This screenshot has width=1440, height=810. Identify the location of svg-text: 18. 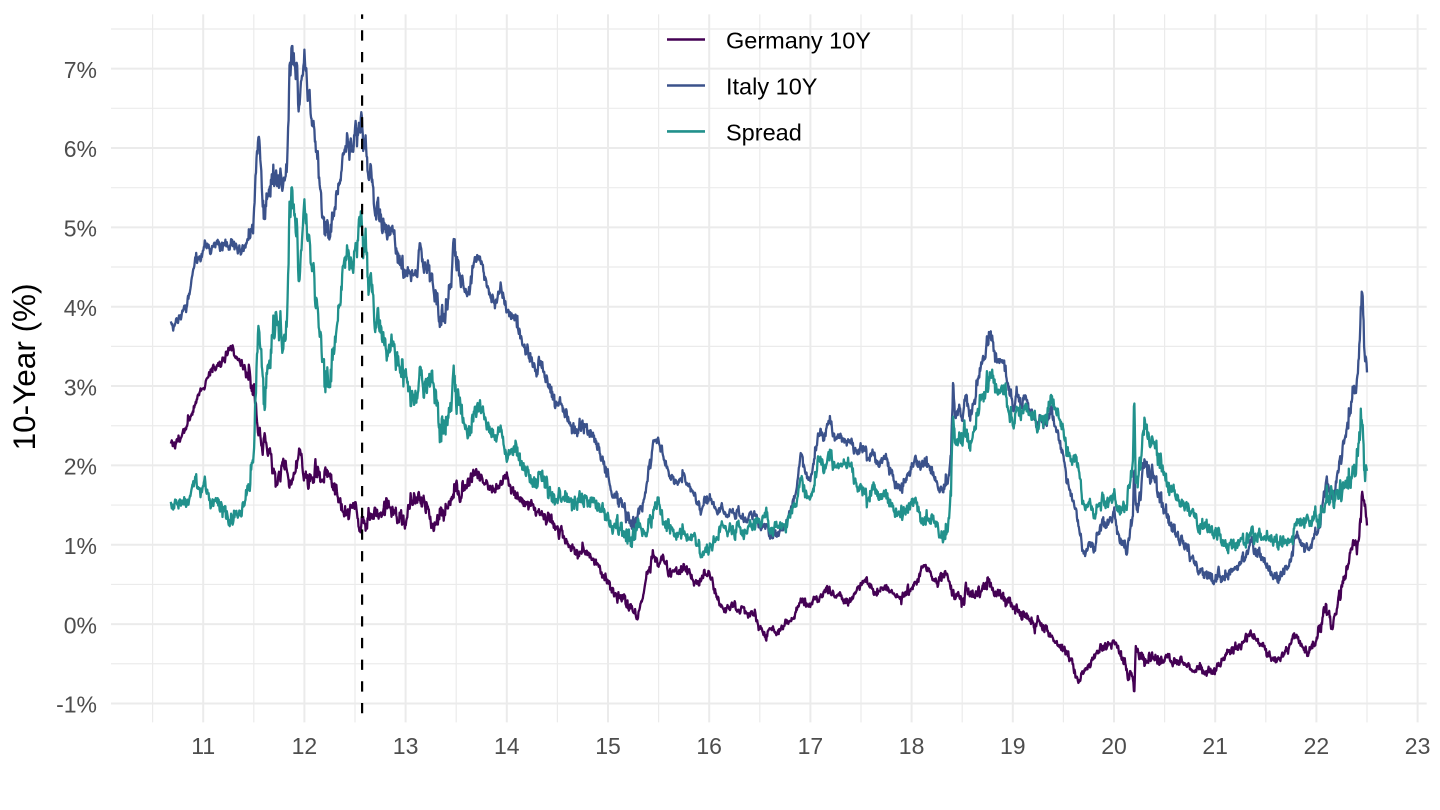
(912, 746).